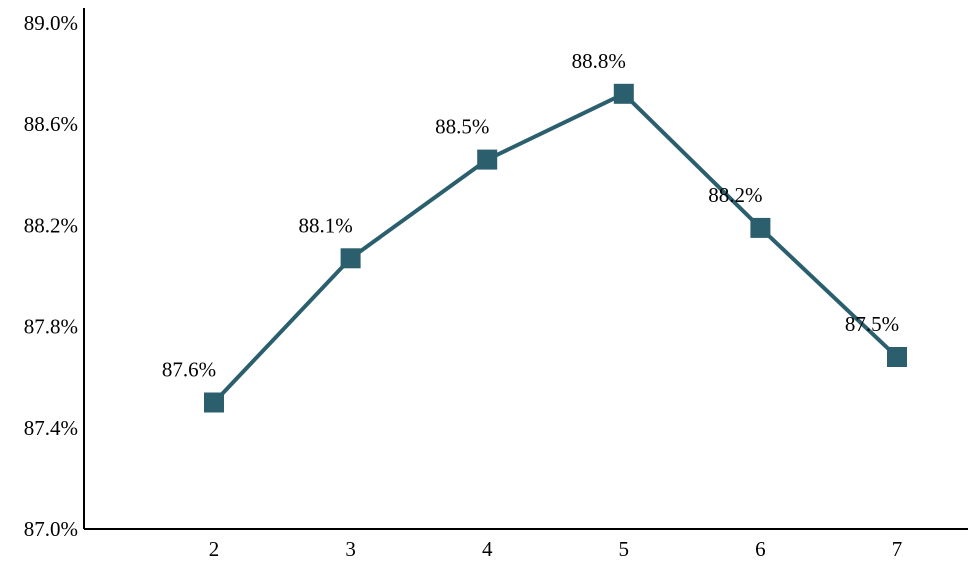 This screenshot has height=566, width=968. I want to click on y-tick-label: 87.4%, so click(51, 428).